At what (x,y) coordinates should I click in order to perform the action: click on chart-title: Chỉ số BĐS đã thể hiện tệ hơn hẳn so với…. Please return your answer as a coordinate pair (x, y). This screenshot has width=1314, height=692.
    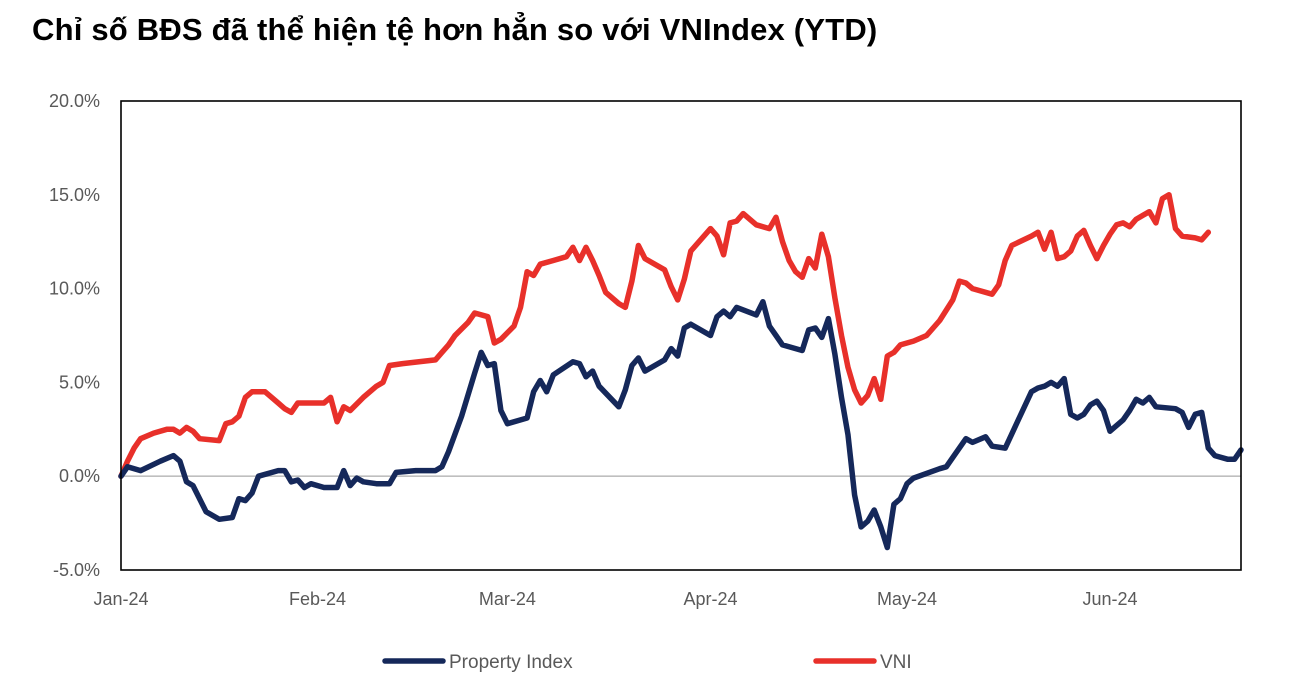
    Looking at the image, I should click on (455, 29).